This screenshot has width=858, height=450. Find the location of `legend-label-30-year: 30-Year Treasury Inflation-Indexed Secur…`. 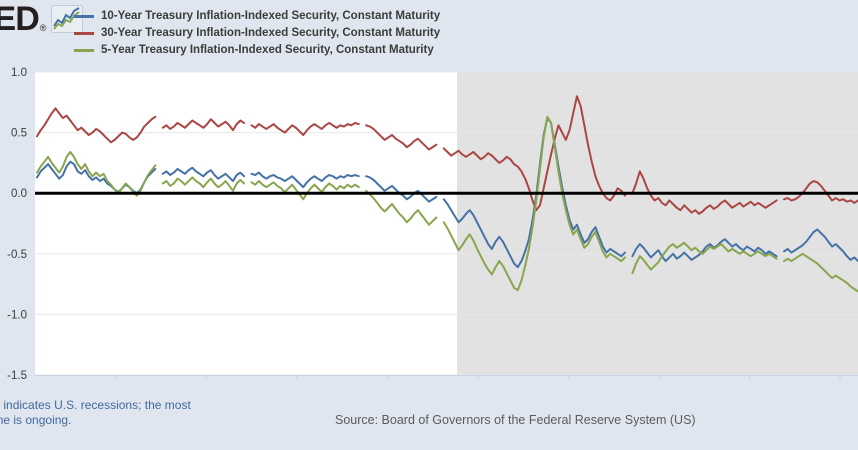

legend-label-30-year: 30-Year Treasury Inflation-Indexed Secur… is located at coordinates (271, 33).